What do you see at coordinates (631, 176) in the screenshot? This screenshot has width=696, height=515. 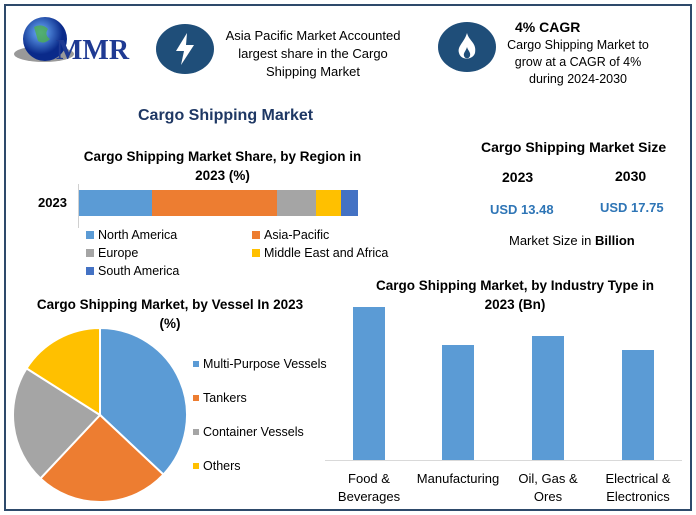 I see `year-2030: 2030` at bounding box center [631, 176].